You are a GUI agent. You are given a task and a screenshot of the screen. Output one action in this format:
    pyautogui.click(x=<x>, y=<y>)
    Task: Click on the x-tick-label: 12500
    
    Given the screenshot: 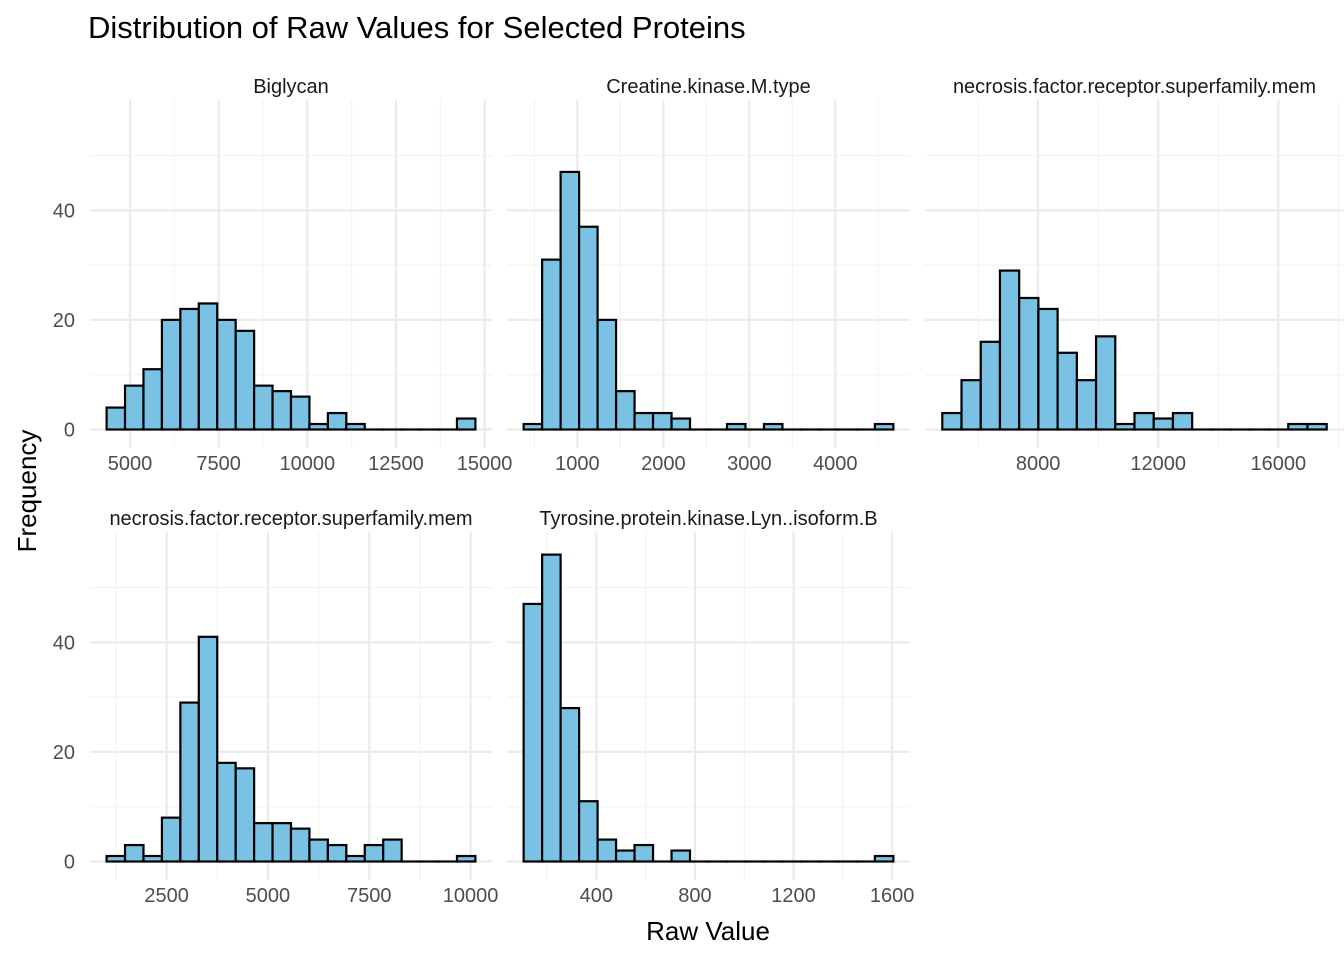 What is the action you would take?
    pyautogui.click(x=396, y=464)
    